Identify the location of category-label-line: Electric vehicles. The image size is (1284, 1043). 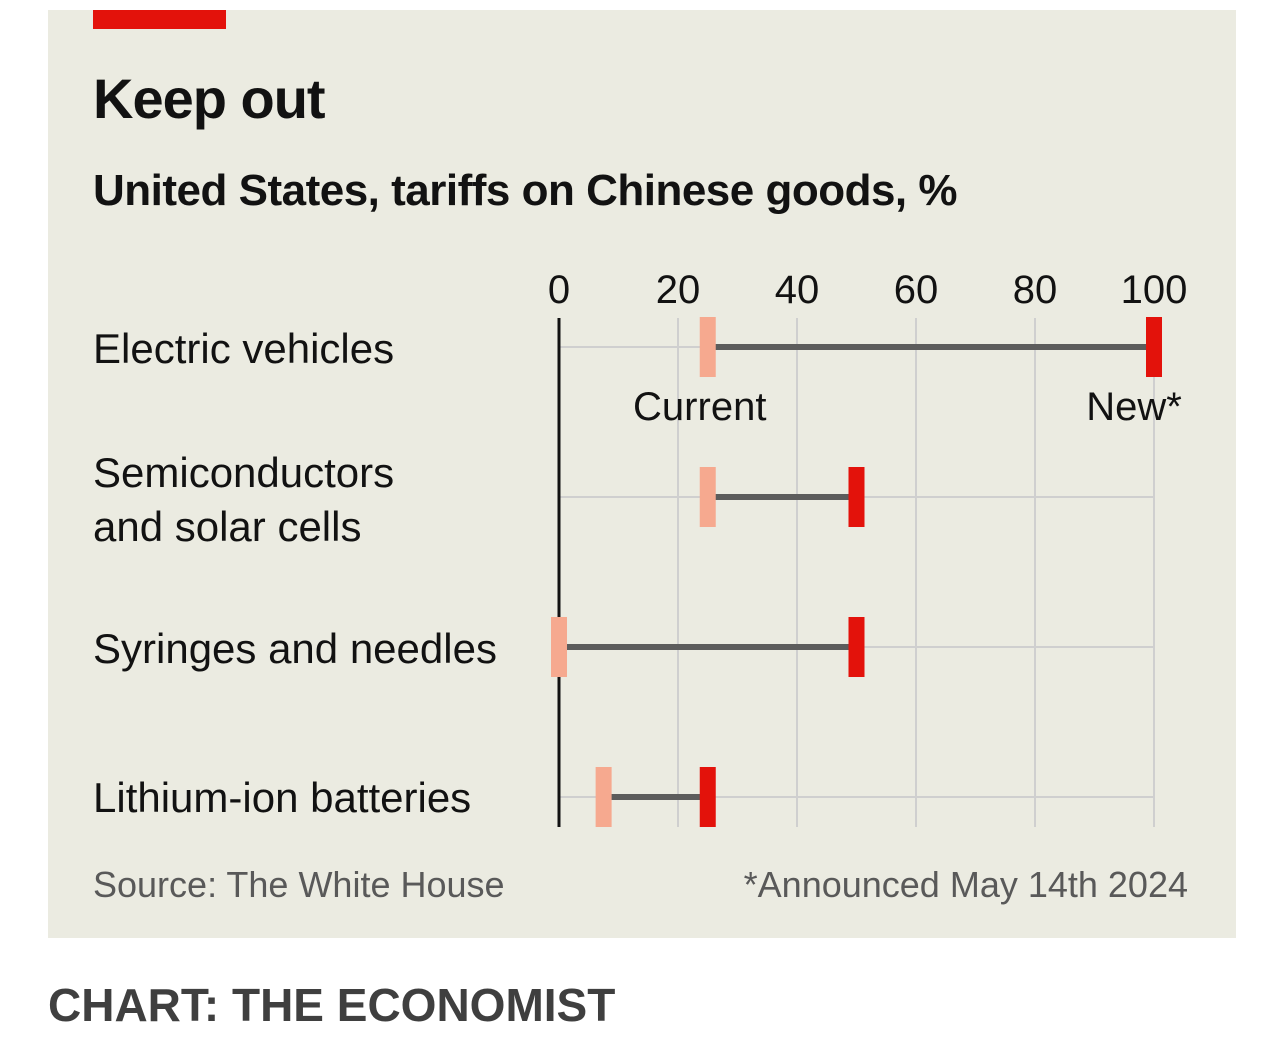
(244, 348).